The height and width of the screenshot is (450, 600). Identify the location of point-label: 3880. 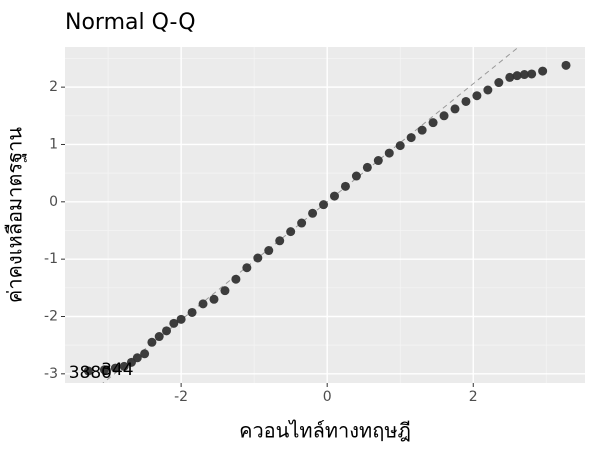
(90, 373).